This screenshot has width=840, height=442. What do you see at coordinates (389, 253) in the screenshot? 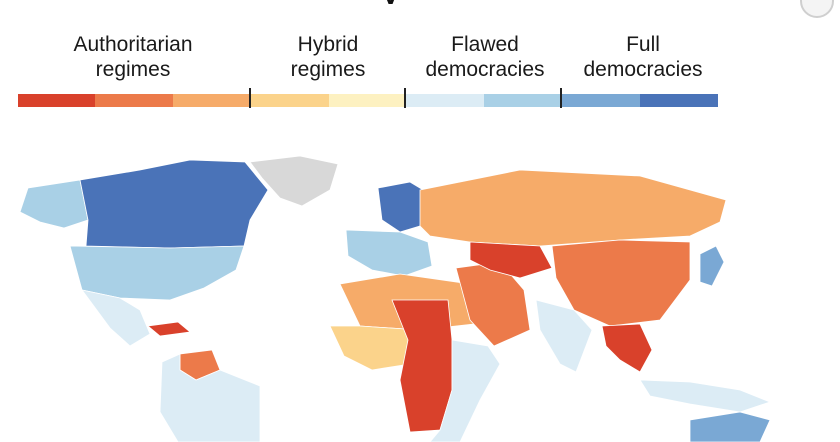
I see `region-western-europe` at bounding box center [389, 253].